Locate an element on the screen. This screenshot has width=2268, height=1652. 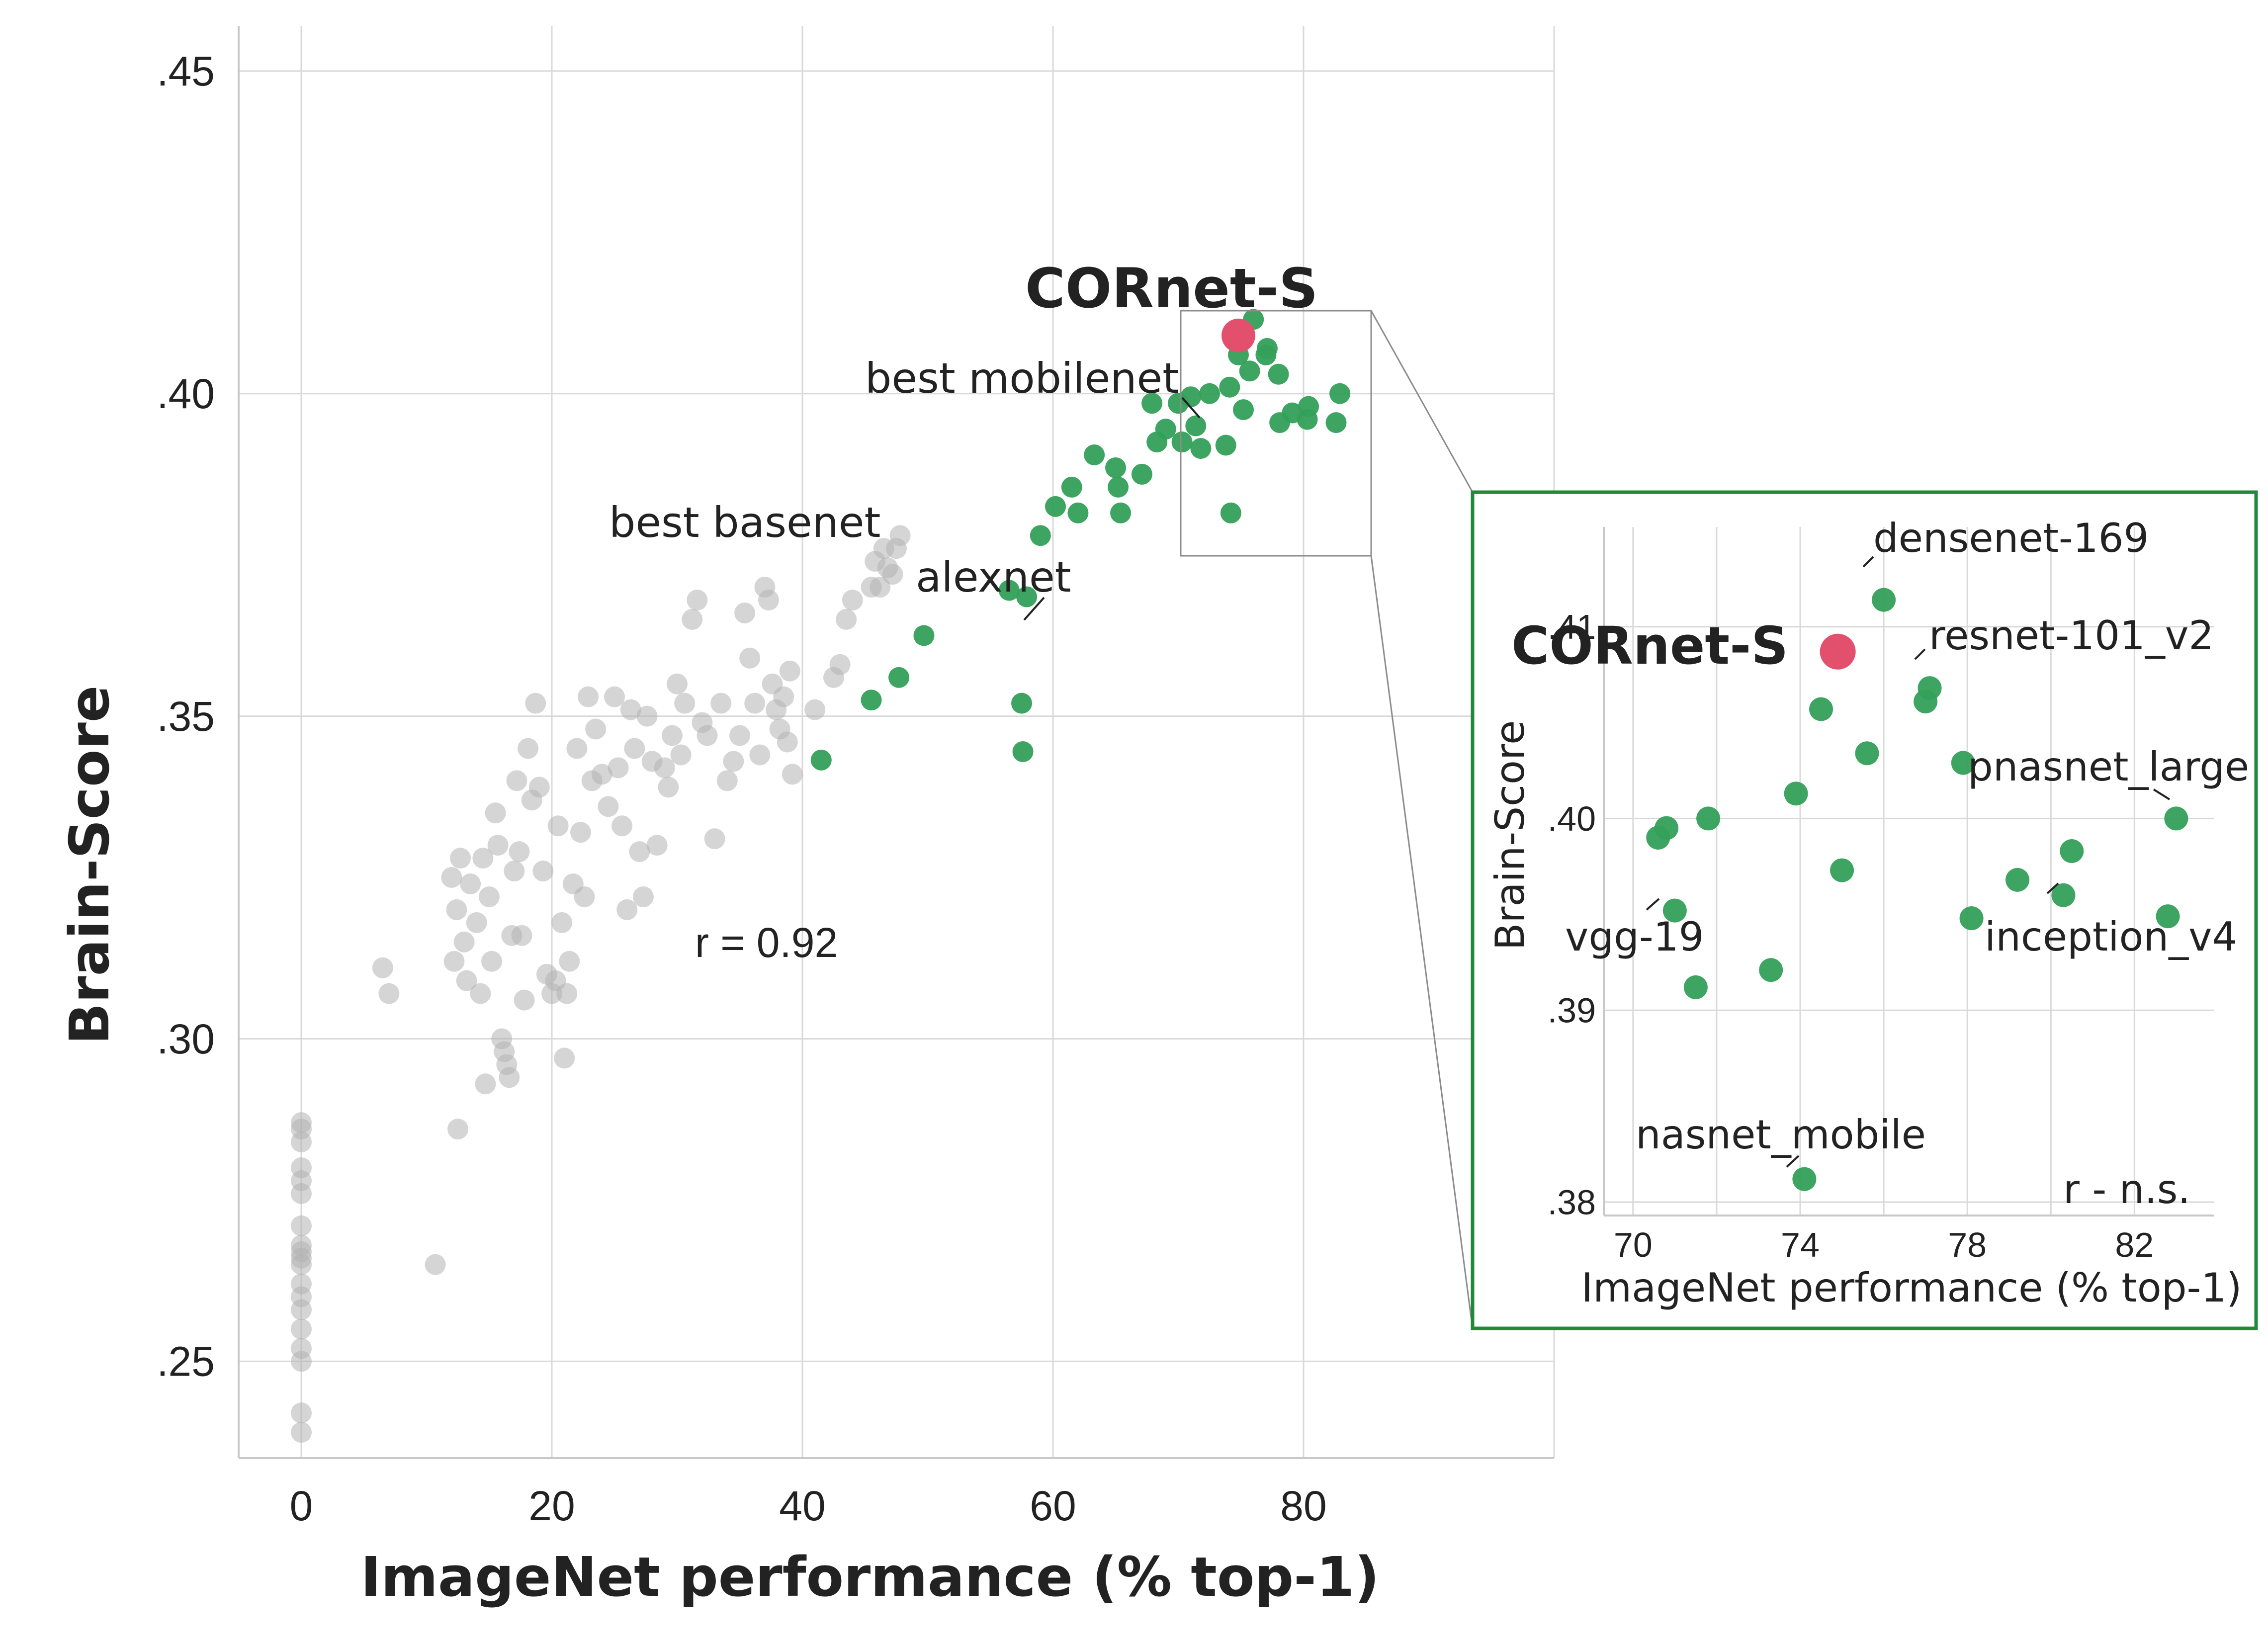
zoom-connector-top is located at coordinates (1422, 401).